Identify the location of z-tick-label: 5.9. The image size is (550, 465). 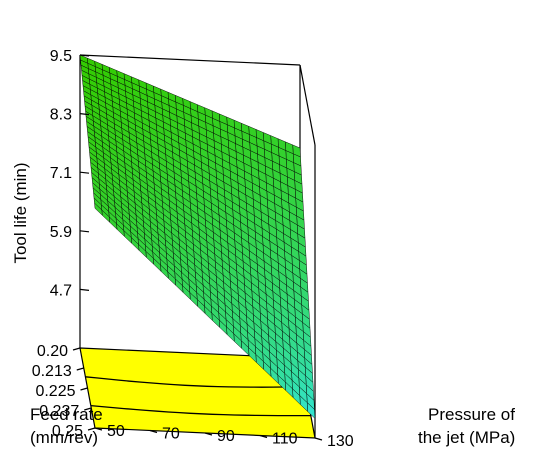
(61, 232).